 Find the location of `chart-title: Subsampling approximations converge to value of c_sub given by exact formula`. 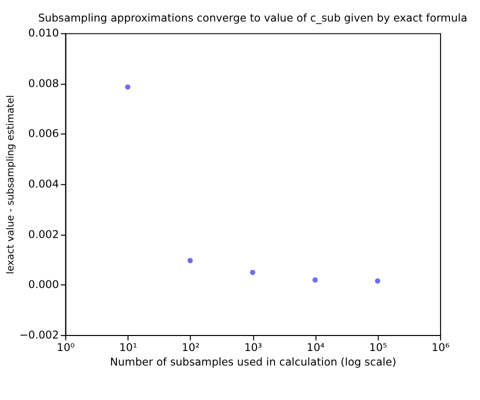

chart-title: Subsampling approximations converge to value of c_sub given by exact formula is located at coordinates (253, 18).